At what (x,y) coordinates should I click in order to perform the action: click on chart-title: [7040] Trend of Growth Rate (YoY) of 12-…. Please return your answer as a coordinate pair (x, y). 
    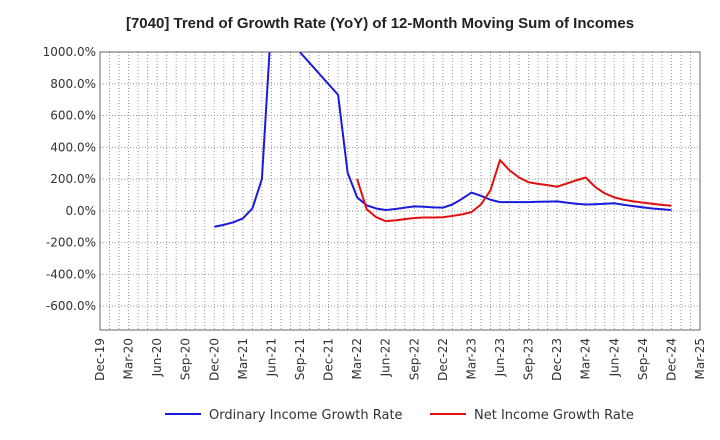
    Looking at the image, I should click on (380, 23).